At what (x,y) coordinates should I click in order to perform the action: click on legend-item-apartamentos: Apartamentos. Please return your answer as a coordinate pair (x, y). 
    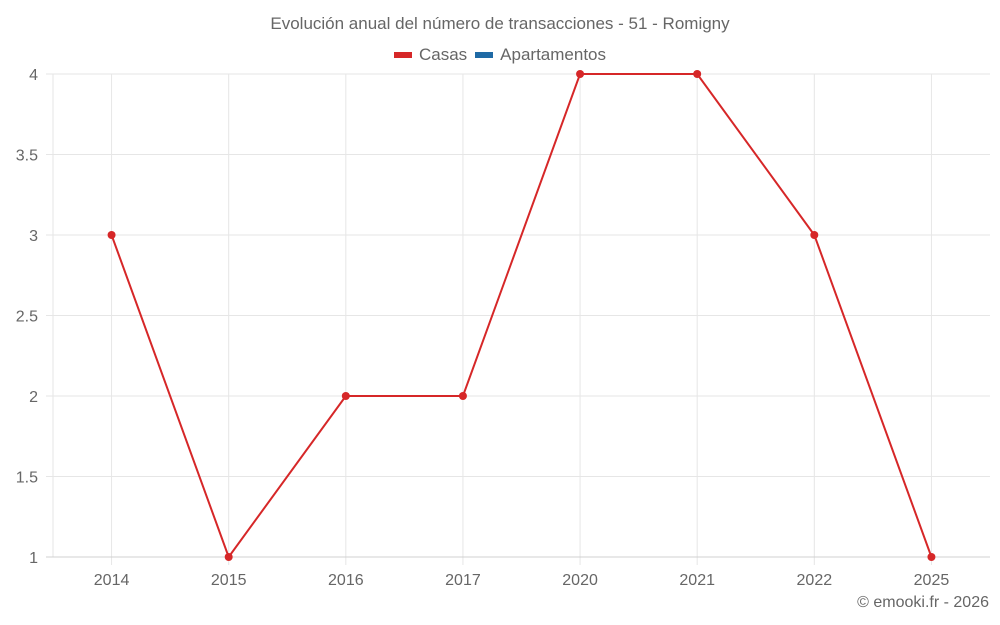
    Looking at the image, I should click on (540, 55).